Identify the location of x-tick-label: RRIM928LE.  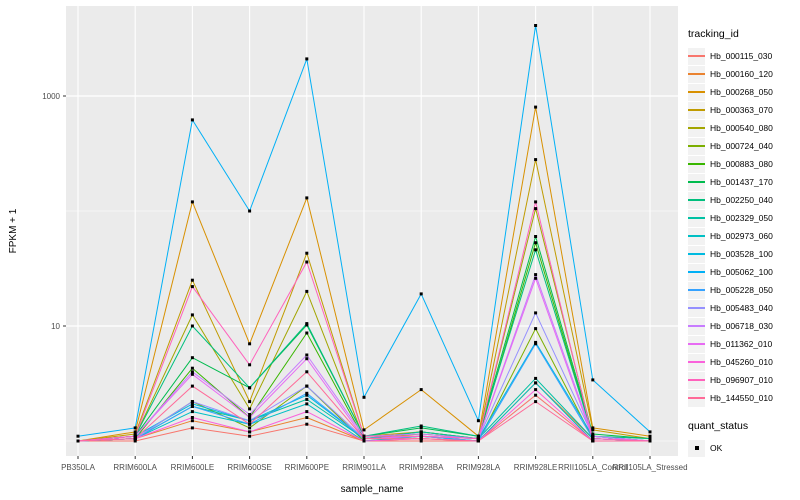
(536, 467).